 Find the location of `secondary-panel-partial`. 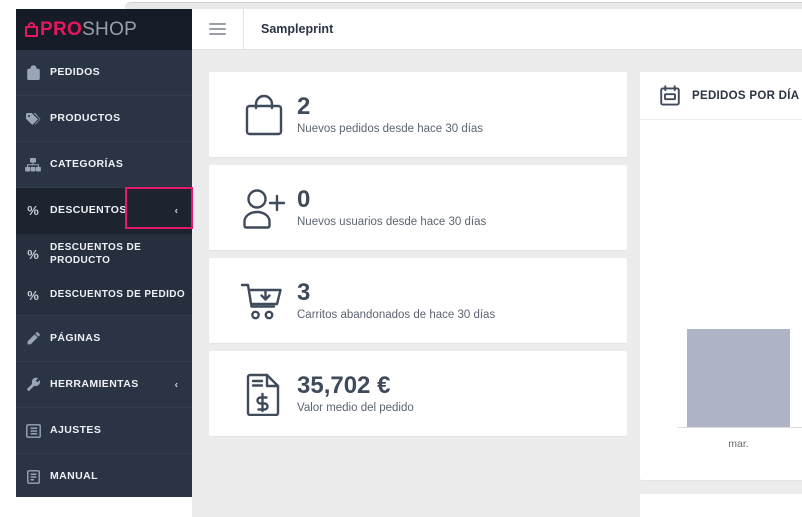

secondary-panel-partial is located at coordinates (721, 505).